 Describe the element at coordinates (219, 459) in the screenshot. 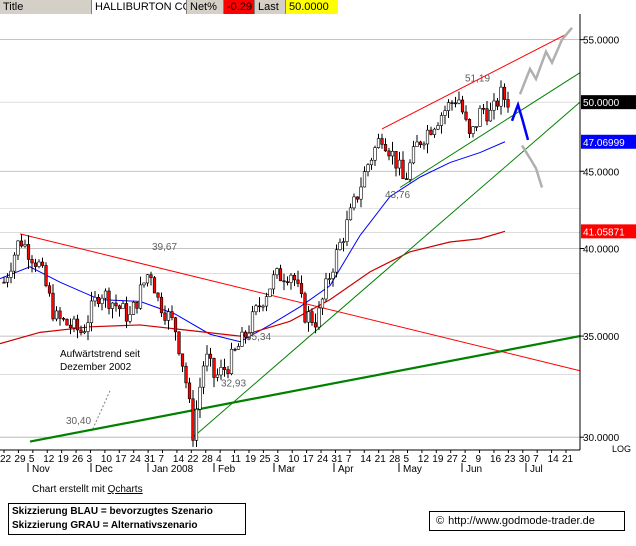

I see `x-tick-label-15: 4` at that location.